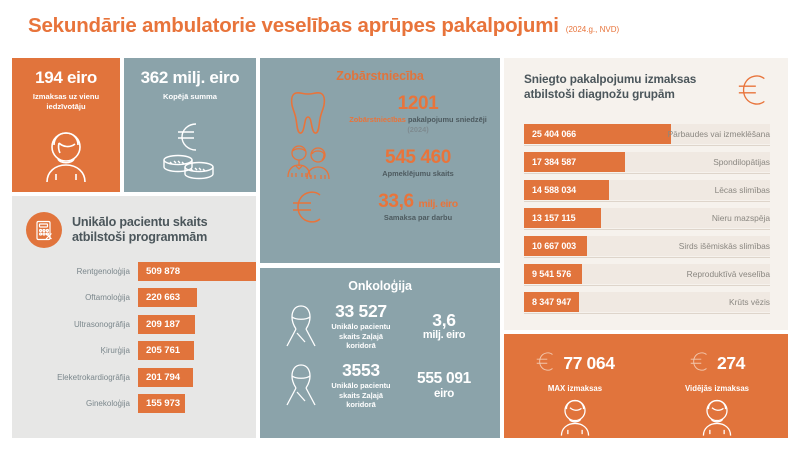 The image size is (800, 450). What do you see at coordinates (647, 163) in the screenshot?
I see `bar-row: 17 384 587 Spondilopātijas` at bounding box center [647, 163].